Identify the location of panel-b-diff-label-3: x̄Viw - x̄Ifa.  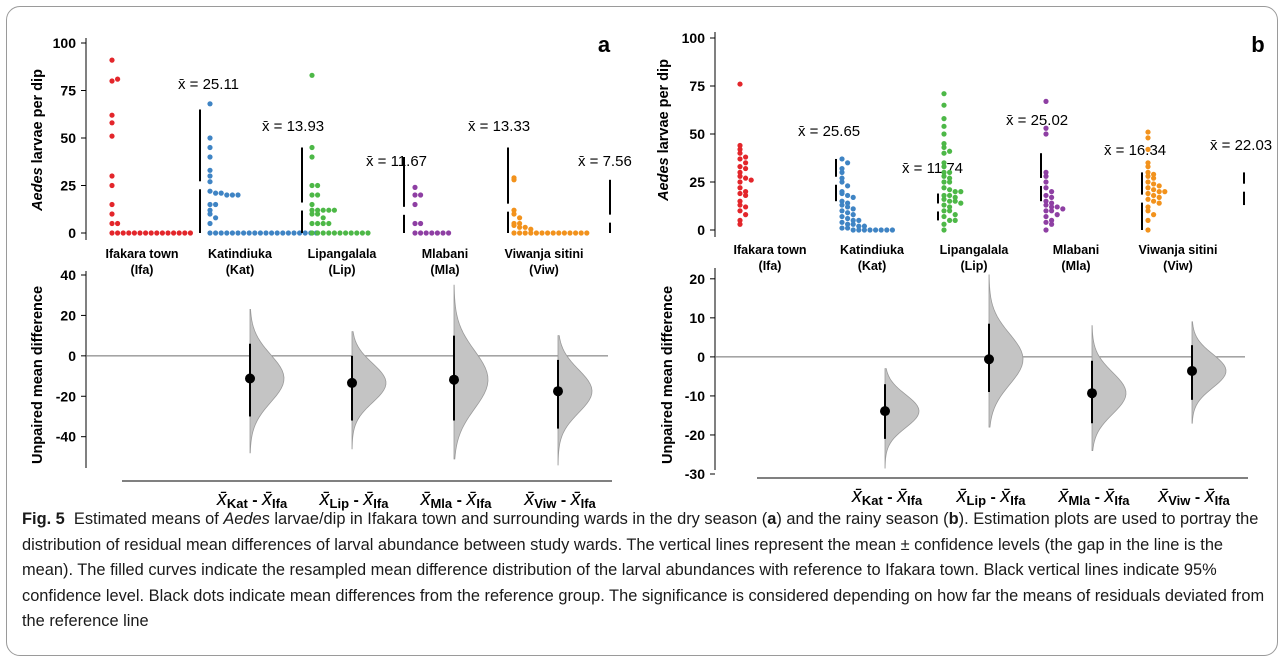
(1193, 496).